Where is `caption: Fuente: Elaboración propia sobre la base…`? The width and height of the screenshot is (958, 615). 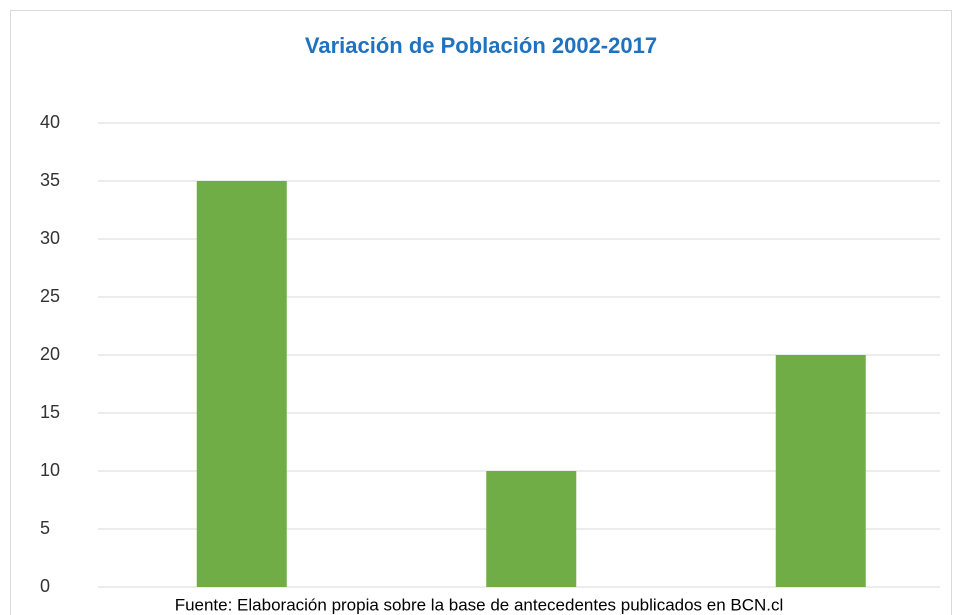
caption: Fuente: Elaboración propia sobre la base… is located at coordinates (479, 604).